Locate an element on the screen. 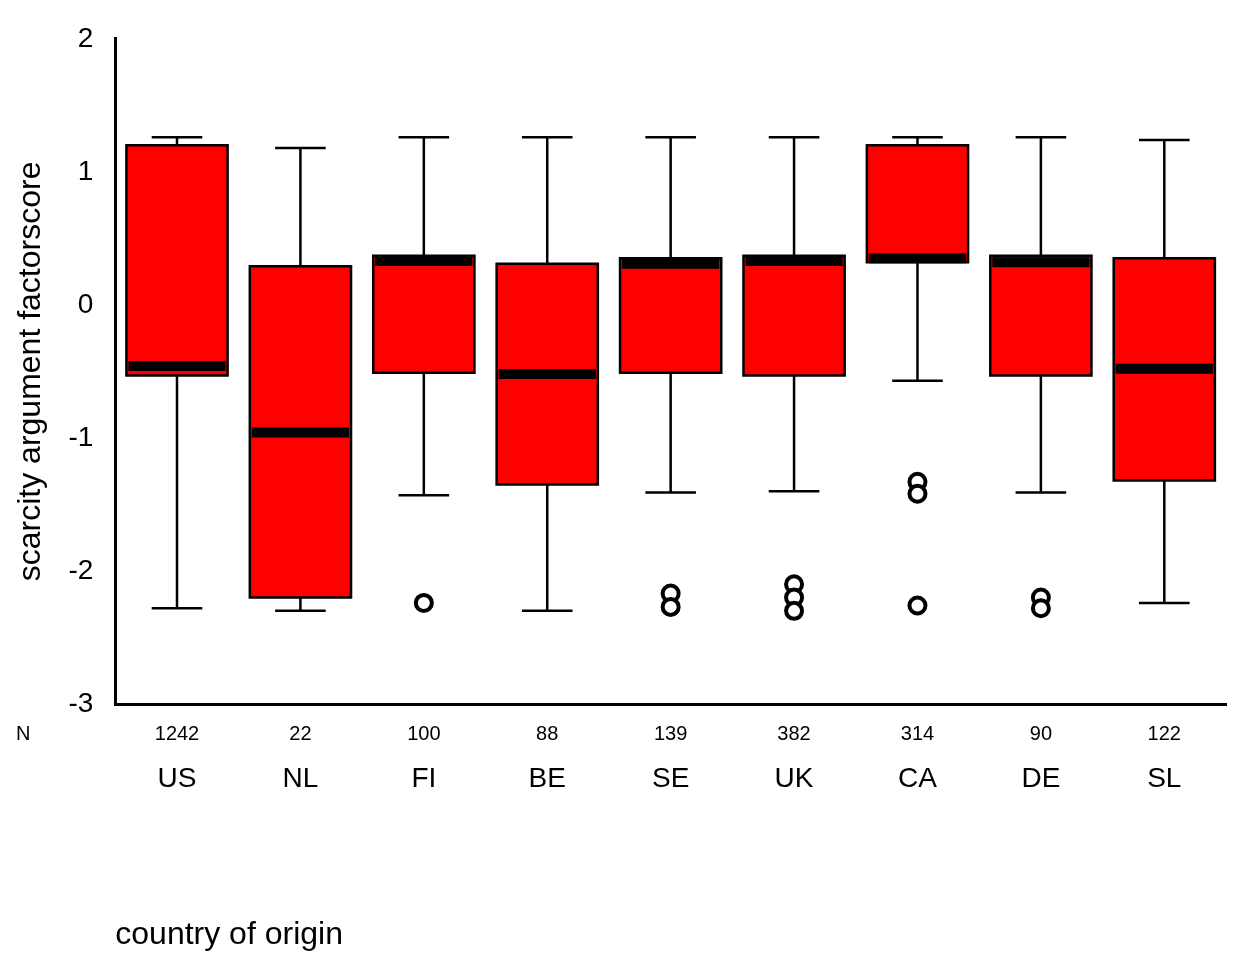 Image resolution: width=1249 pixels, height=967 pixels. x-tick-label: FI is located at coordinates (424, 777).